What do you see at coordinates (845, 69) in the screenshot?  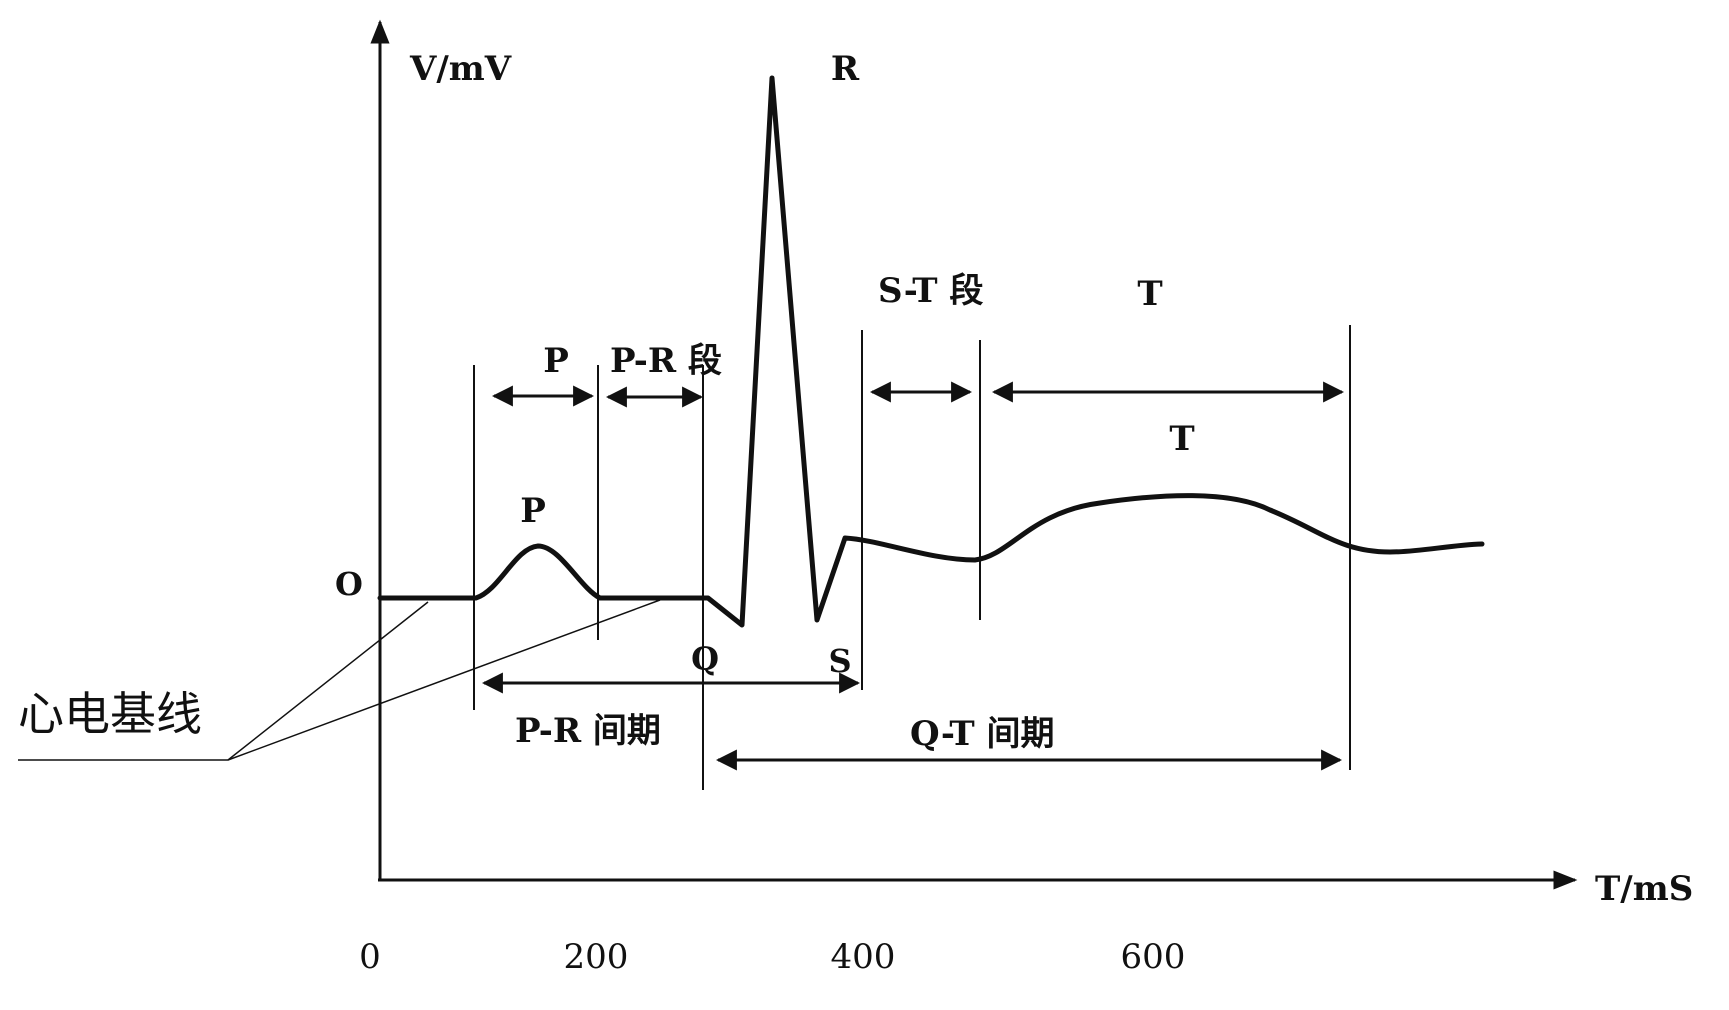 I see `wave-label-r: R` at bounding box center [845, 69].